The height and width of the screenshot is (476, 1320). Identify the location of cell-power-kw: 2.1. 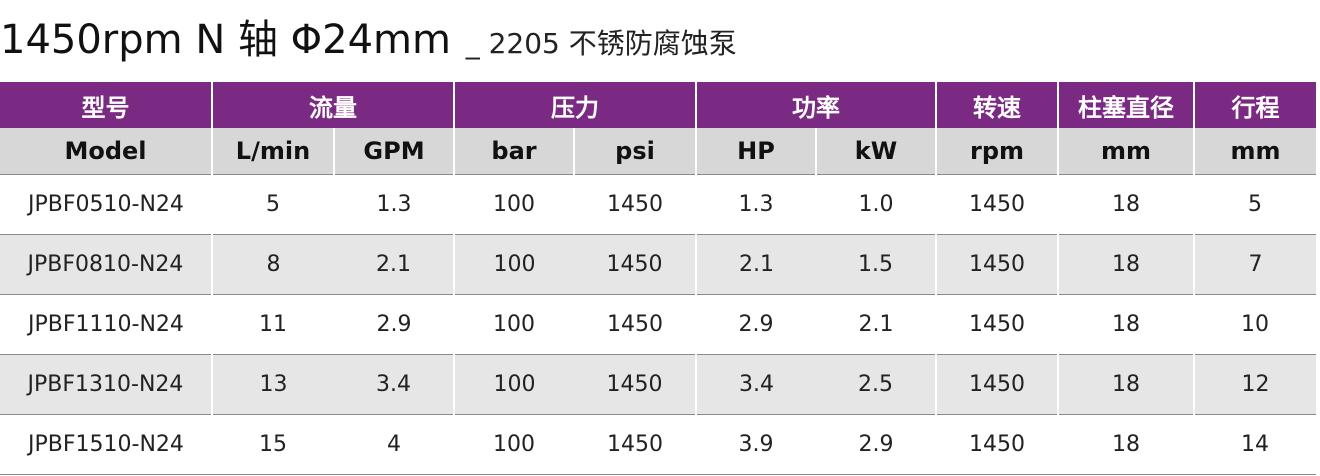
(876, 324).